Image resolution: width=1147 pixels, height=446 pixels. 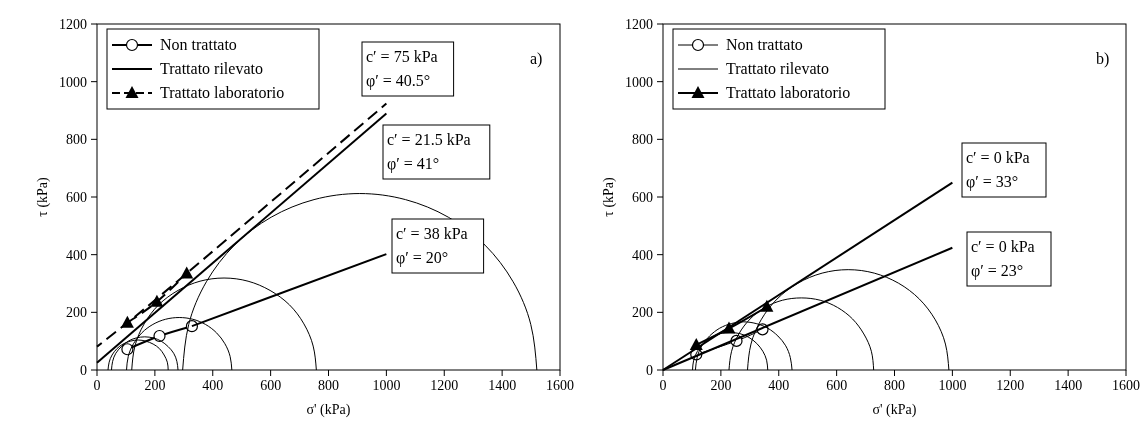 What do you see at coordinates (1003, 259) in the screenshot?
I see `annotation: c′ = 0 kPa φ′ = 23°` at bounding box center [1003, 259].